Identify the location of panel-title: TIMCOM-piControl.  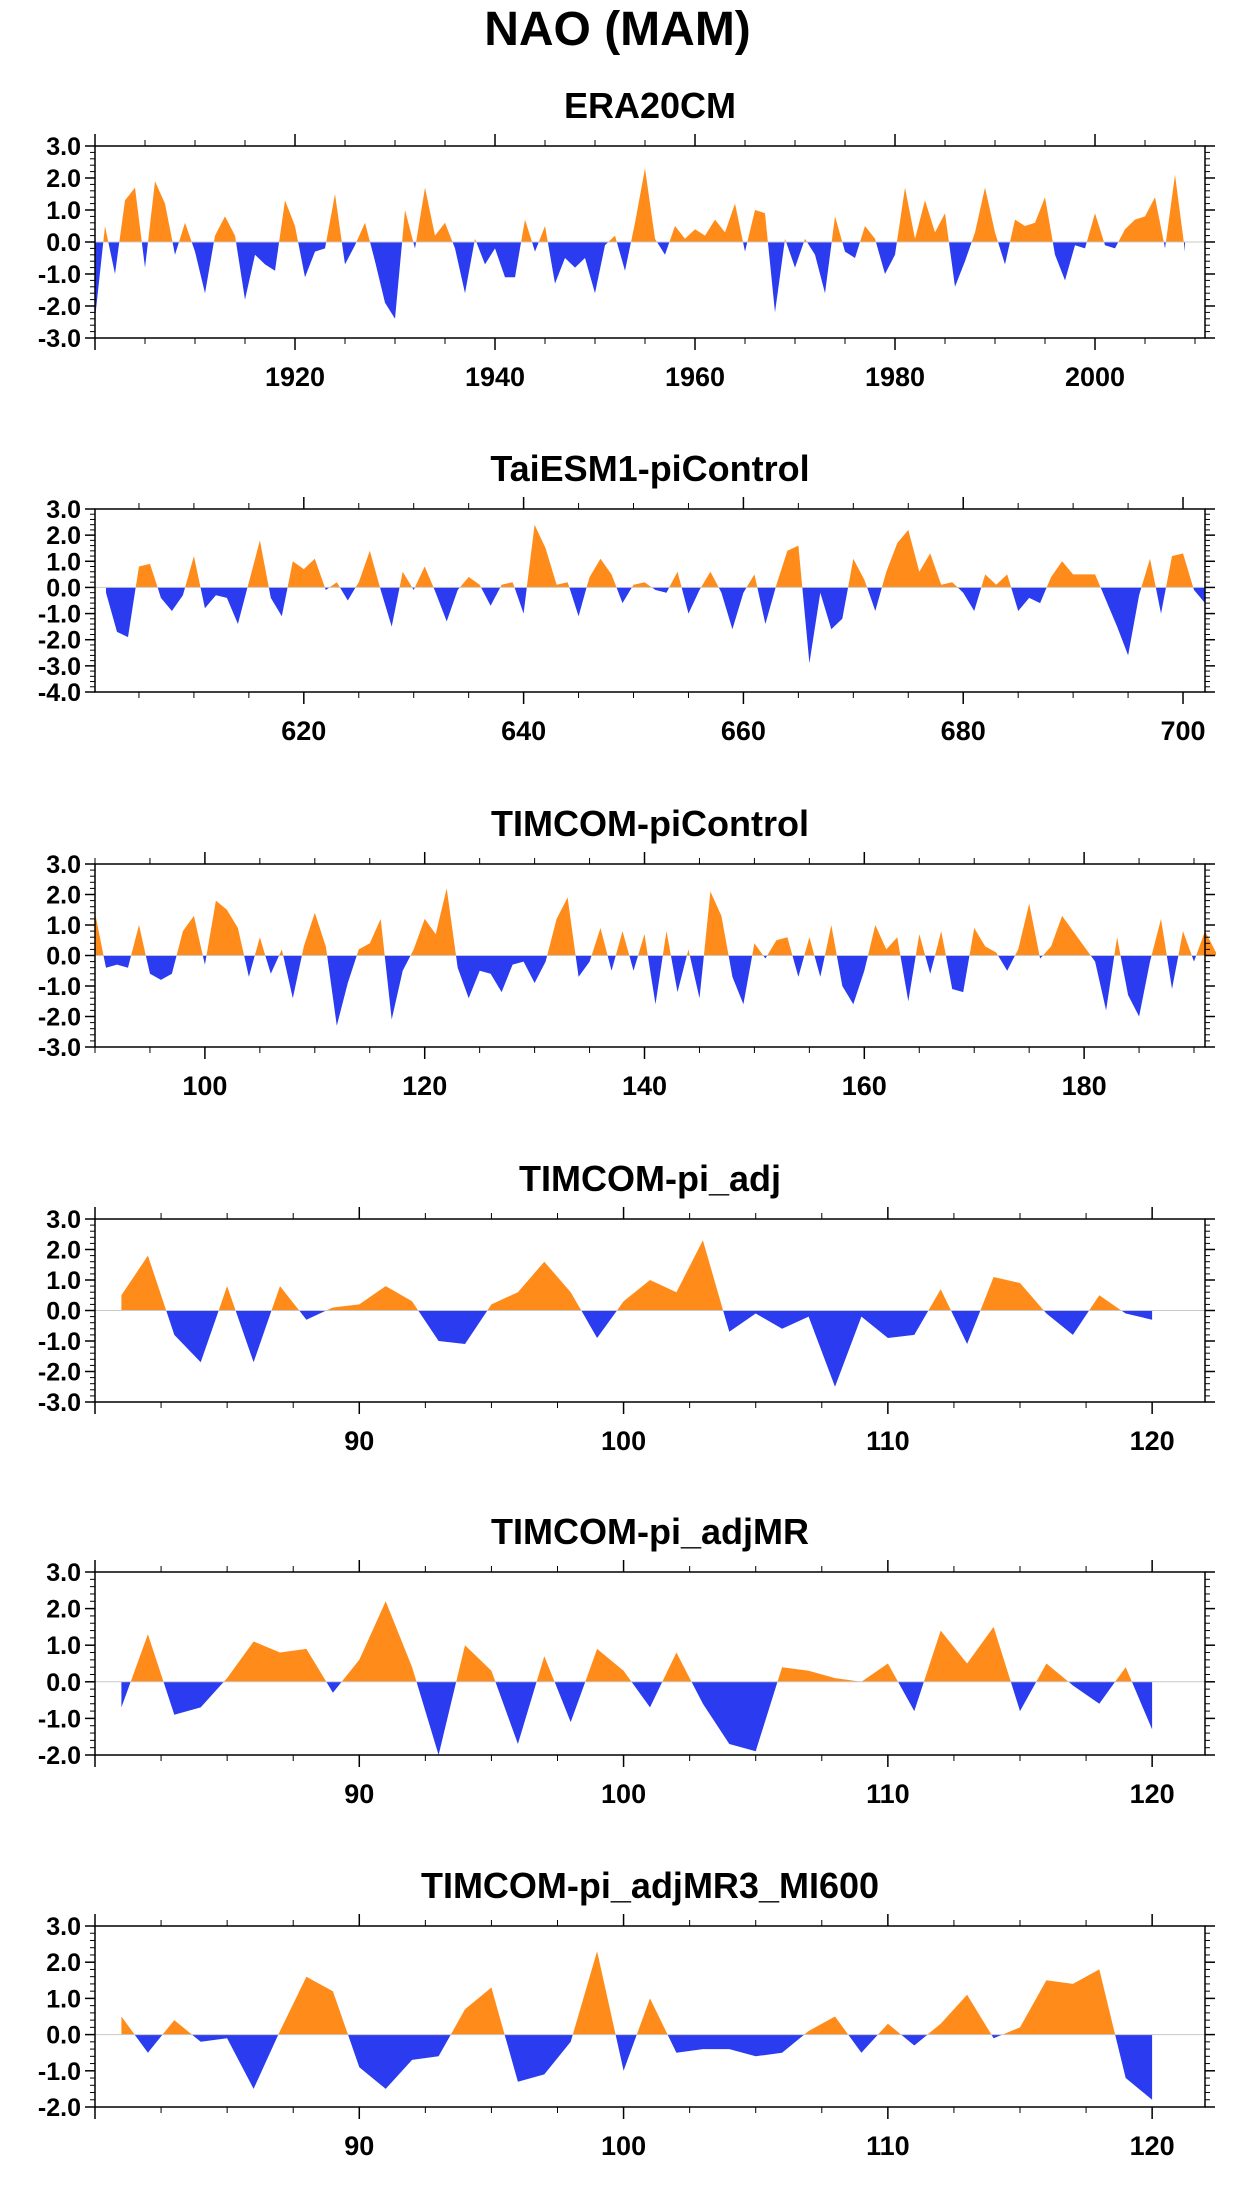
(650, 823).